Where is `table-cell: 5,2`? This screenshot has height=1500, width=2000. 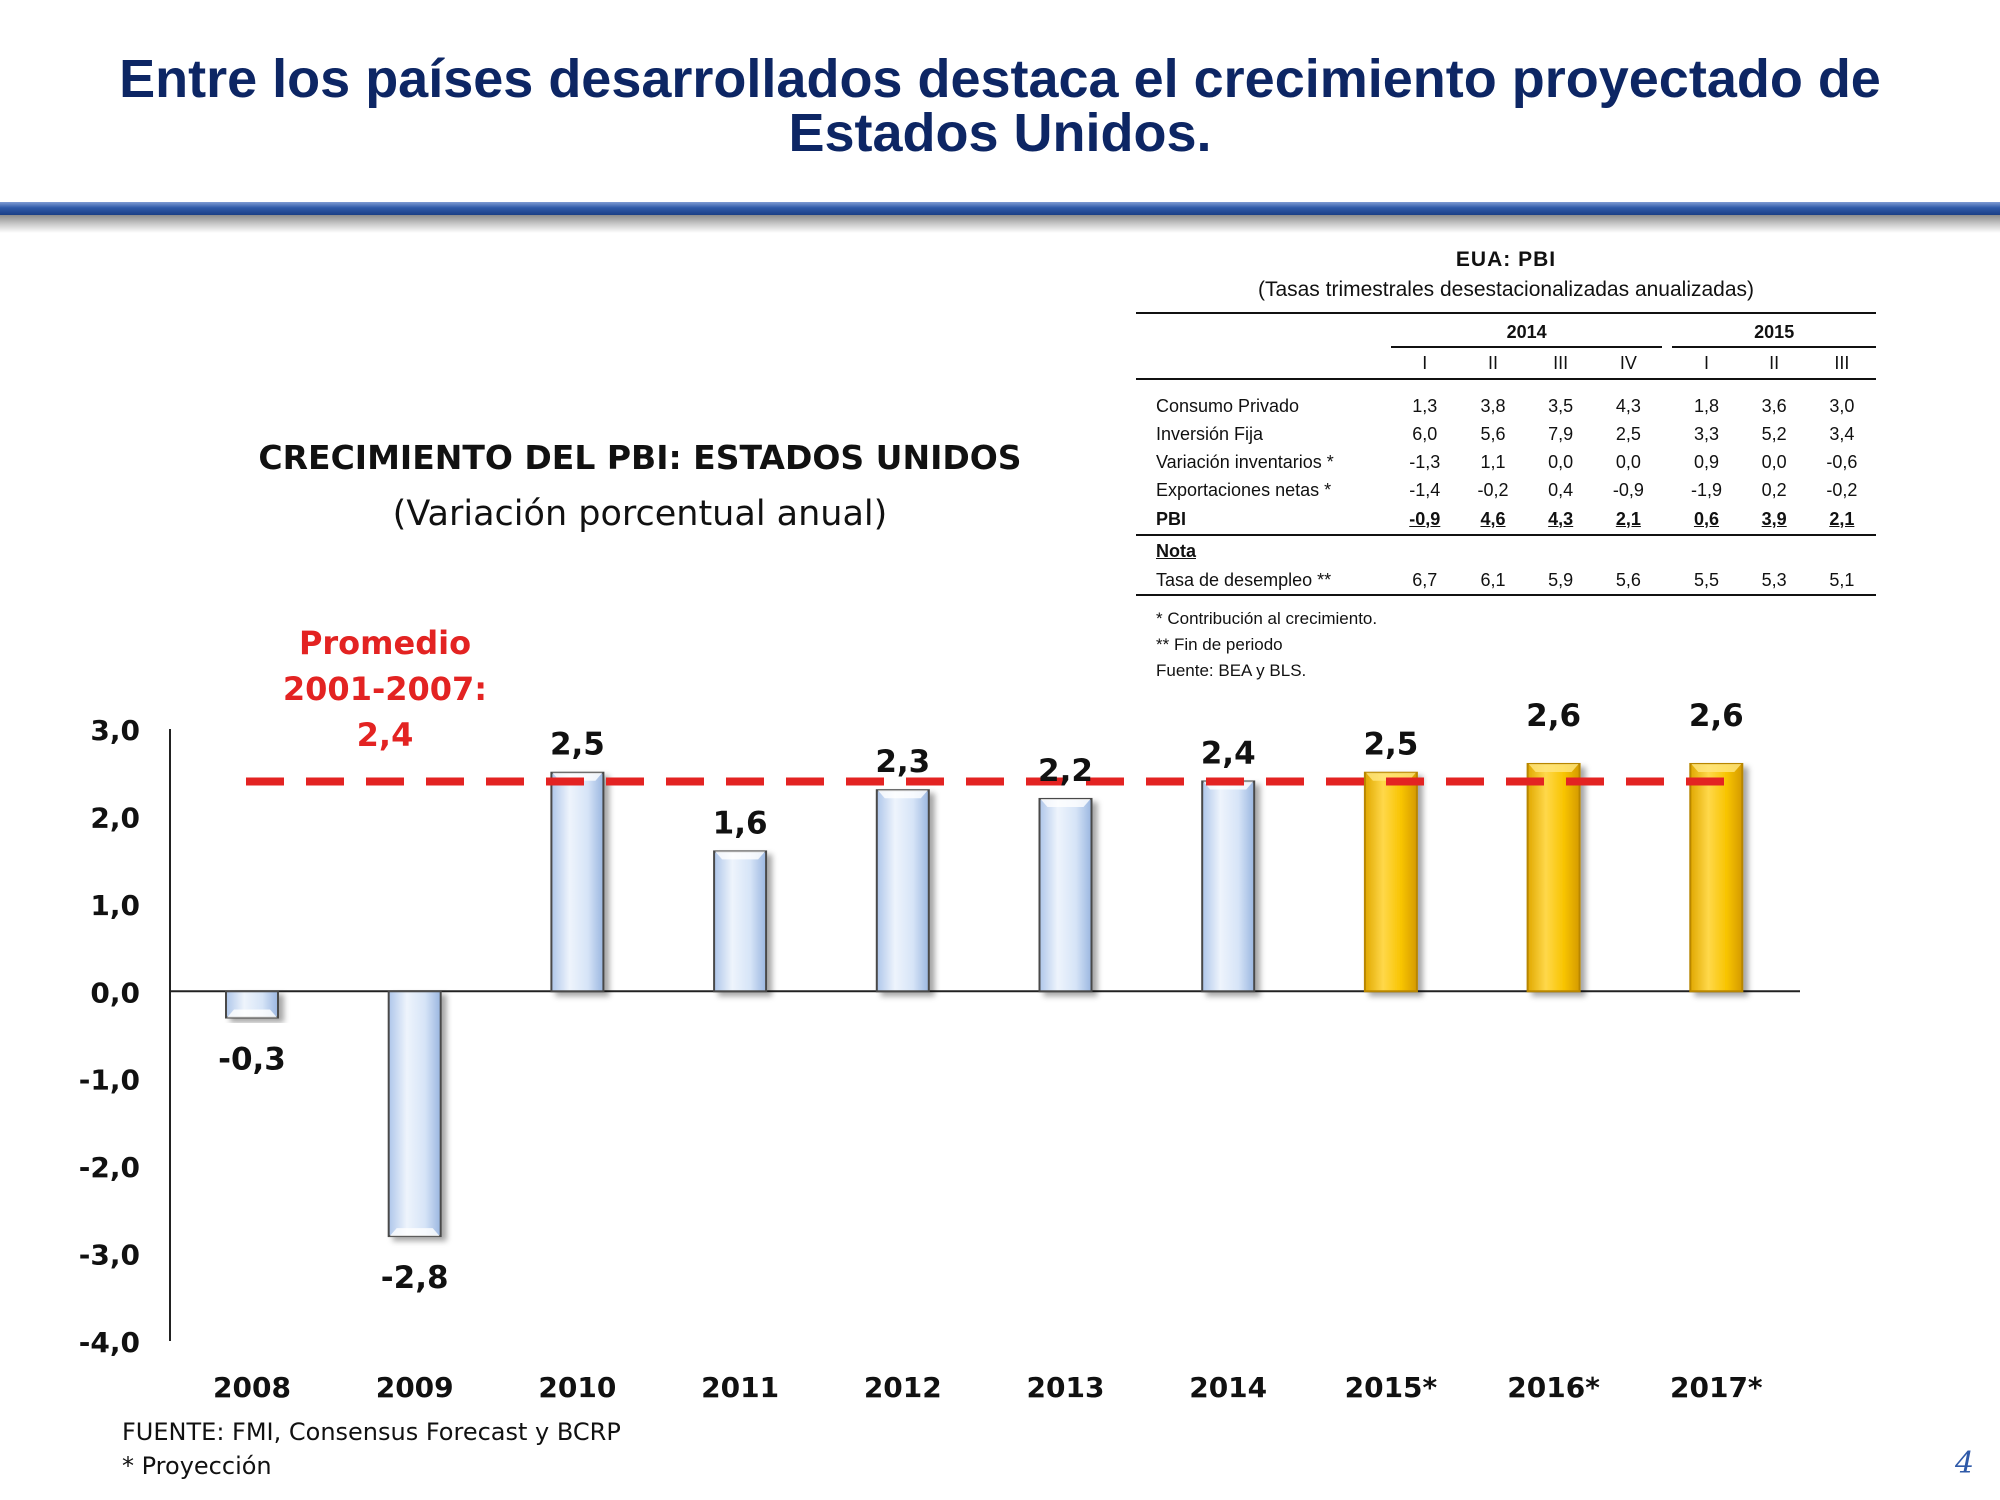
table-cell: 5,2 is located at coordinates (1774, 433).